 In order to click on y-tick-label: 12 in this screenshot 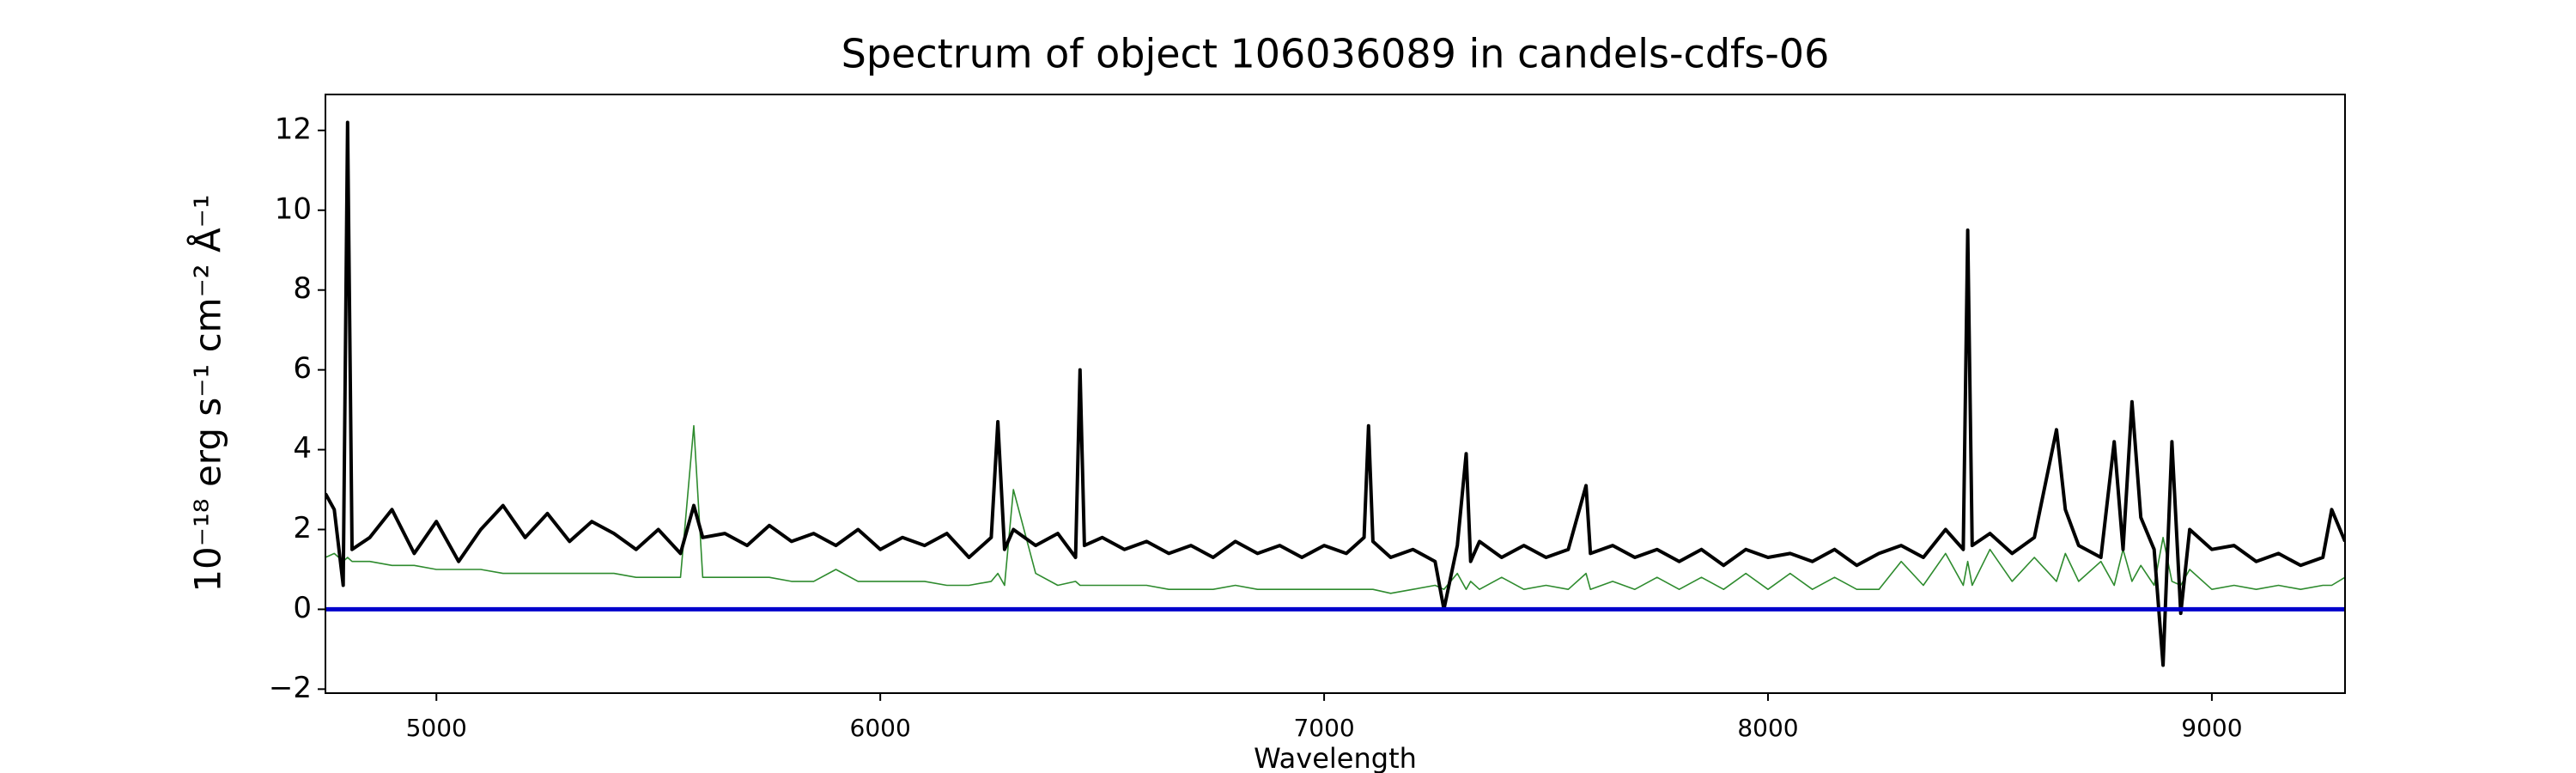, I will do `click(293, 129)`.